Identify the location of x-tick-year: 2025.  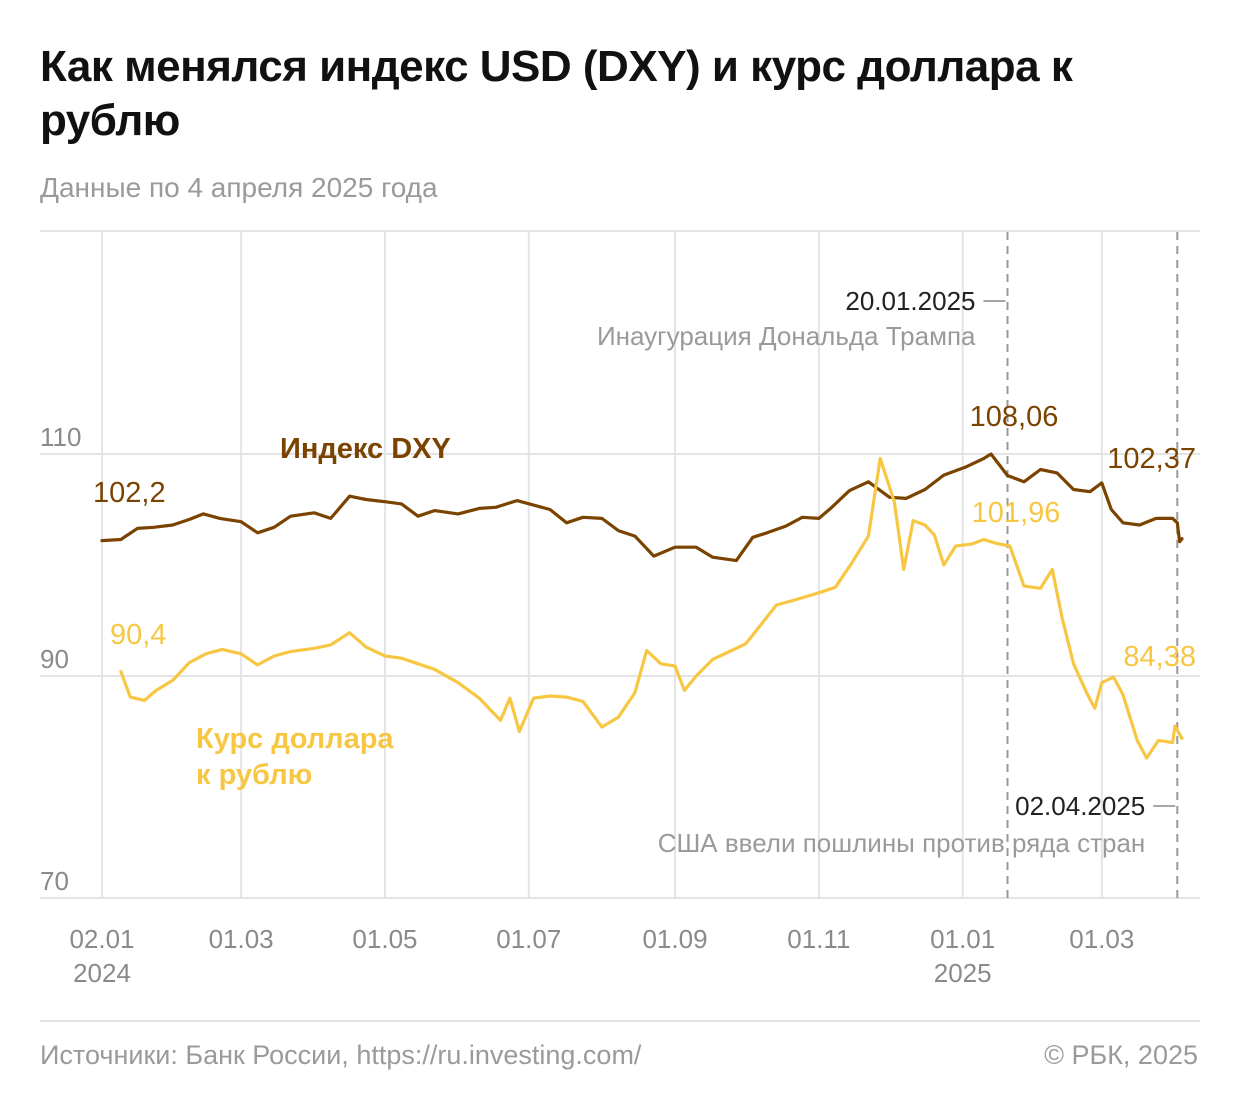
(963, 973).